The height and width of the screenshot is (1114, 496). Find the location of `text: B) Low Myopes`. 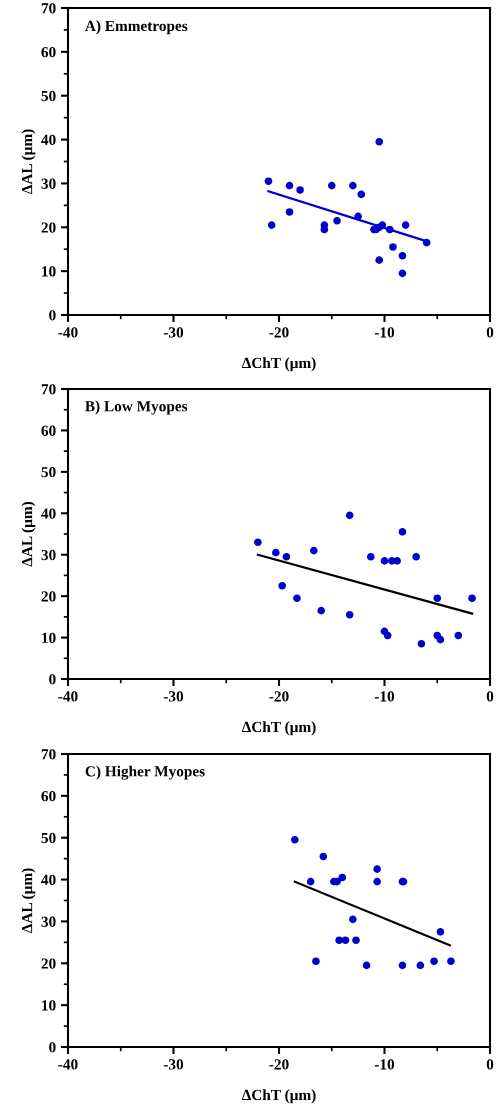

text: B) Low Myopes is located at coordinates (136, 407).